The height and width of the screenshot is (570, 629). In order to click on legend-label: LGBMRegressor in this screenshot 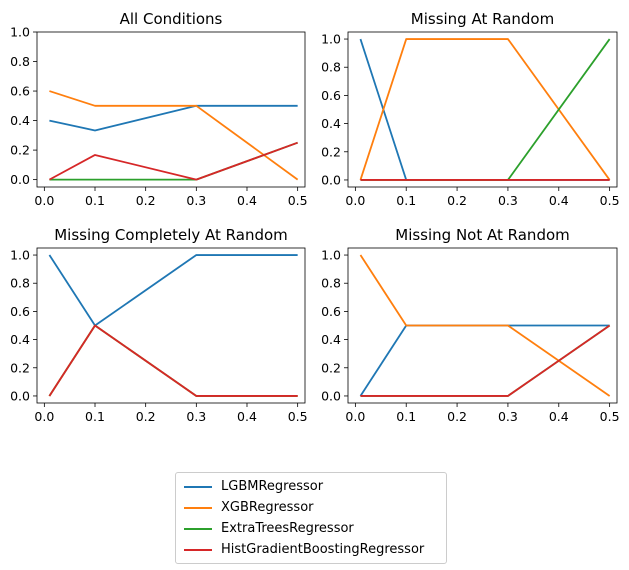, I will do `click(272, 486)`.